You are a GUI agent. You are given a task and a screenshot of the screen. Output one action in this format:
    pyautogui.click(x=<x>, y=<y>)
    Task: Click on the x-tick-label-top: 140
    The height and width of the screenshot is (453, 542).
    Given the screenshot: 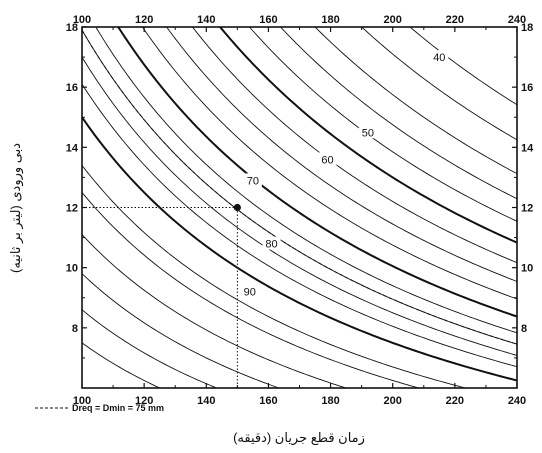 What is the action you would take?
    pyautogui.click(x=206, y=20)
    